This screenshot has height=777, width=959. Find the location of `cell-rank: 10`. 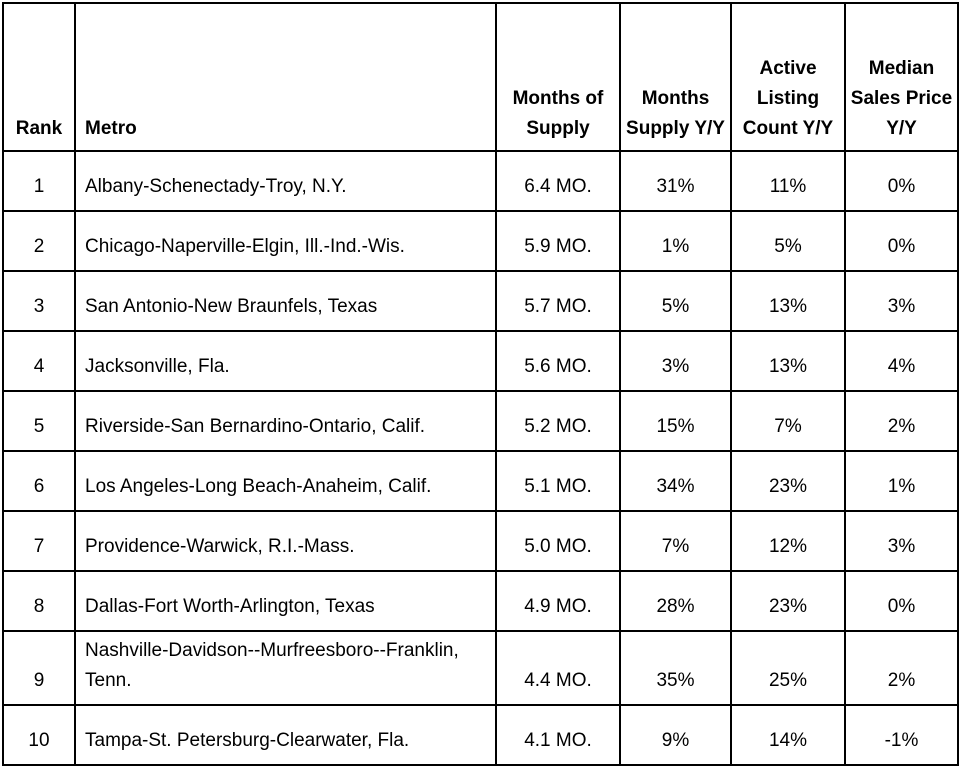

cell-rank: 10 is located at coordinates (39, 735).